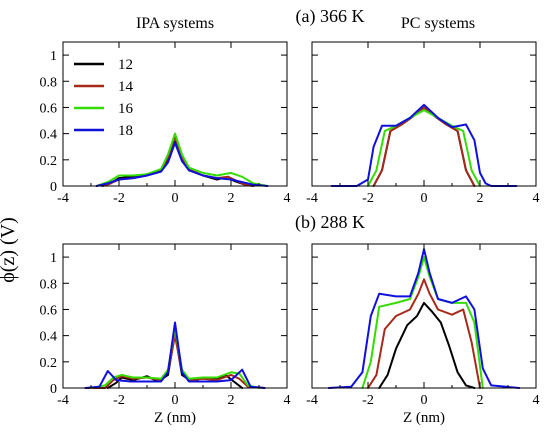  I want to click on column-title-pc: PC systems, so click(438, 23).